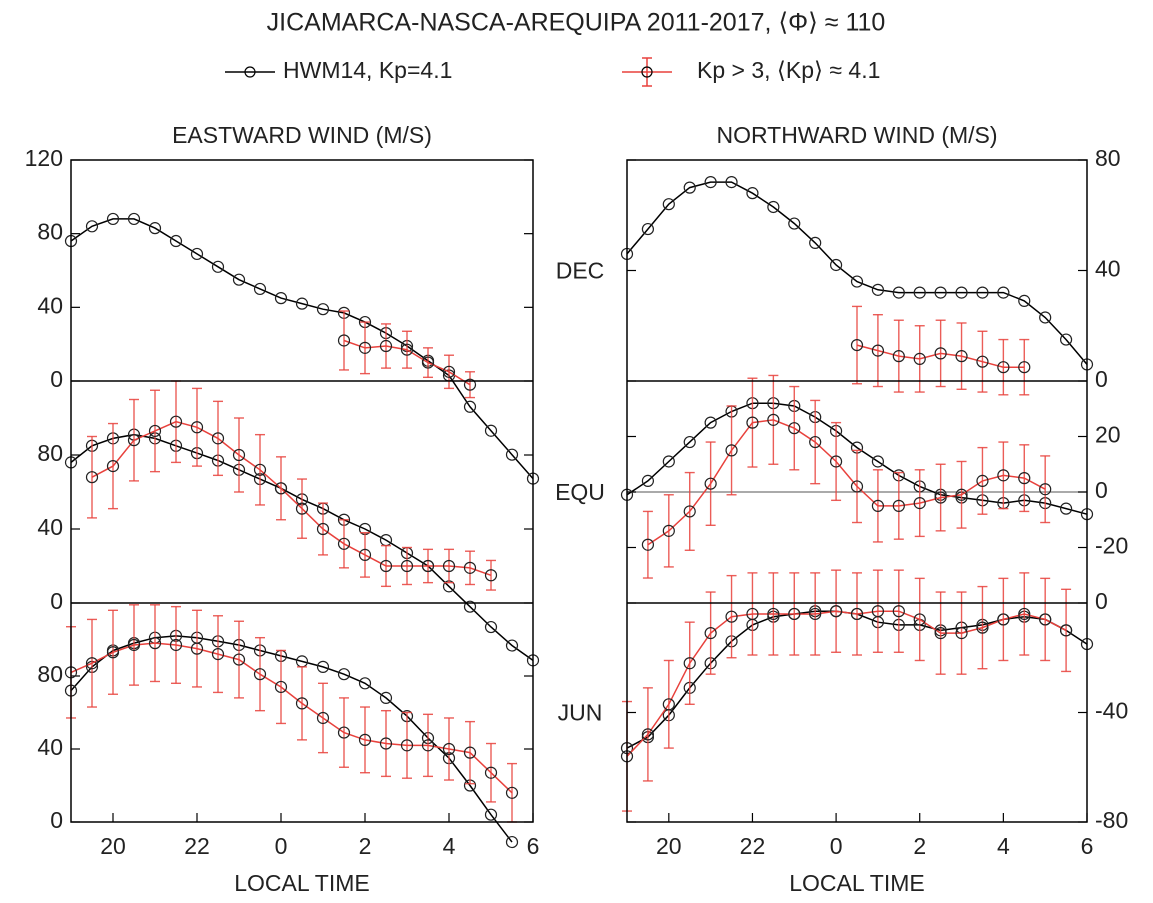 The height and width of the screenshot is (903, 1153). Describe the element at coordinates (1003, 846) in the screenshot. I see `x-tick-label: 4` at that location.